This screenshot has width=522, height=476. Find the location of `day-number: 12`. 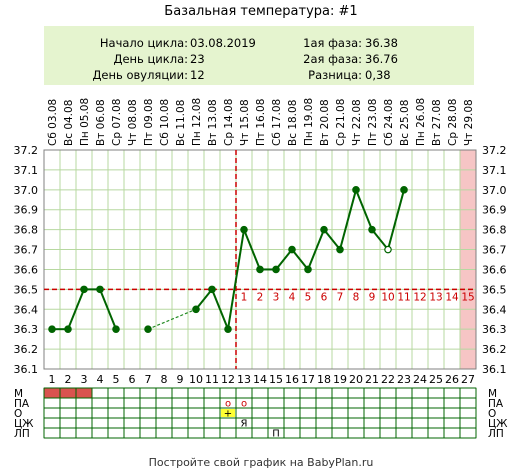

day-number: 12 is located at coordinates (228, 379).